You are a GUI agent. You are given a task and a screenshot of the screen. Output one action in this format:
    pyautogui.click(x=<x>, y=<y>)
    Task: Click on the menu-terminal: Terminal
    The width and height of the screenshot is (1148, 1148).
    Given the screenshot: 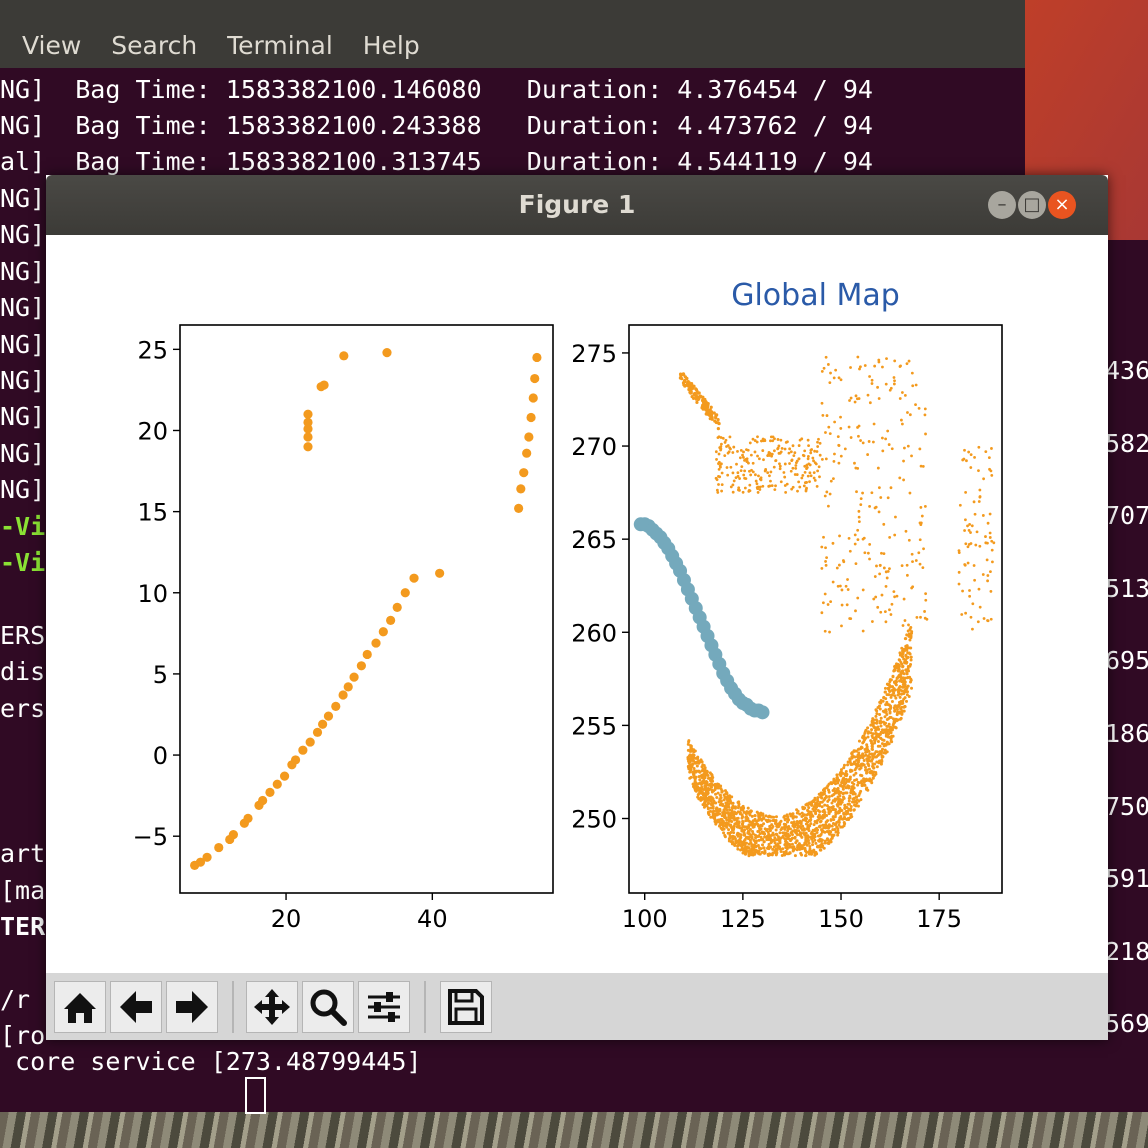 What is the action you would take?
    pyautogui.click(x=280, y=45)
    